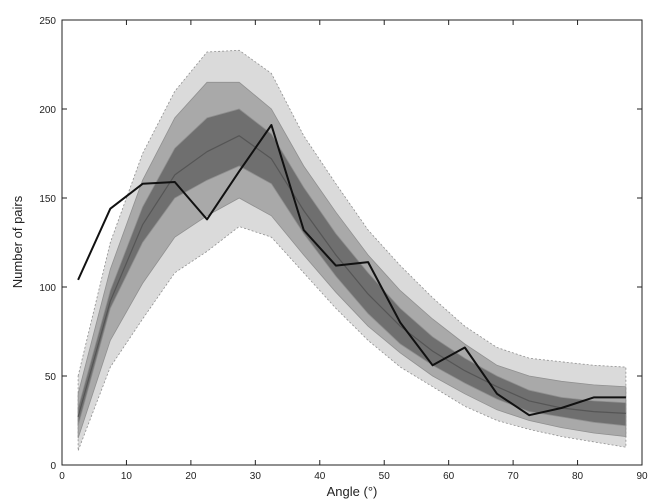 The image size is (650, 500). I want to click on x-tick-label: 0, so click(62, 476).